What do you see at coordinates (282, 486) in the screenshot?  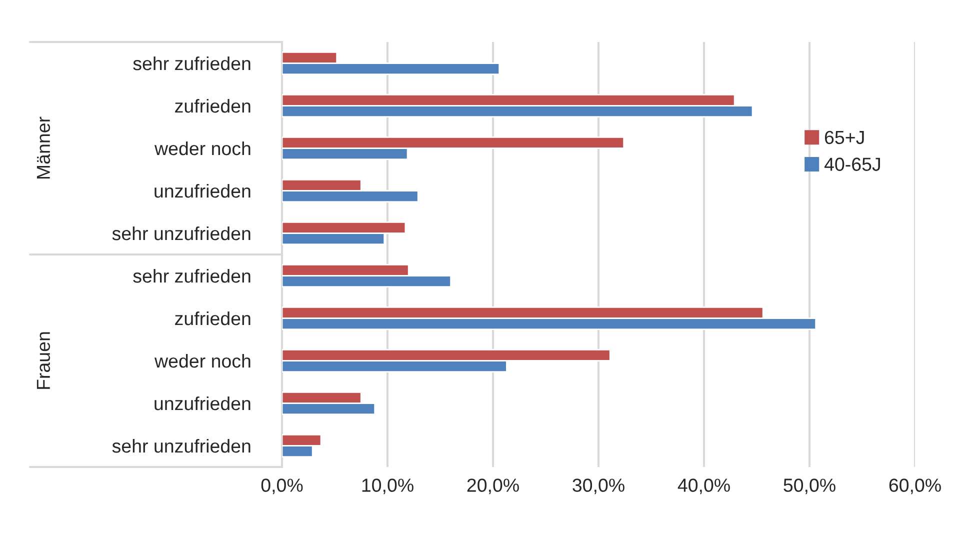 I see `x-tick-label: 0,0%` at bounding box center [282, 486].